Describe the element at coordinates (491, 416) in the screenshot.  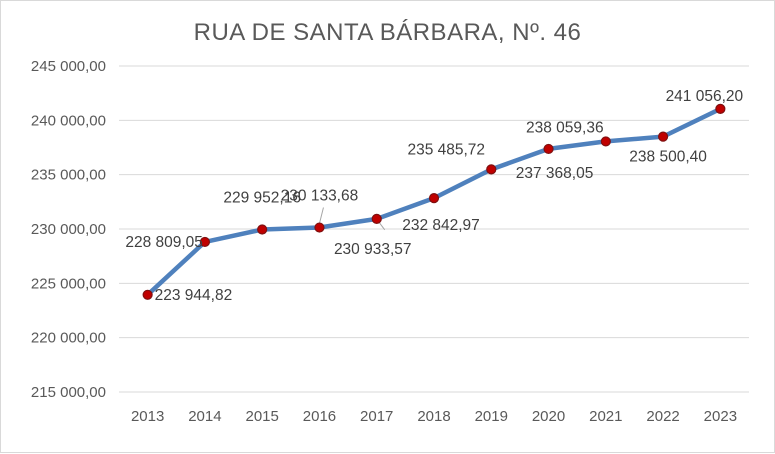
I see `x-tick-label: 2019` at that location.